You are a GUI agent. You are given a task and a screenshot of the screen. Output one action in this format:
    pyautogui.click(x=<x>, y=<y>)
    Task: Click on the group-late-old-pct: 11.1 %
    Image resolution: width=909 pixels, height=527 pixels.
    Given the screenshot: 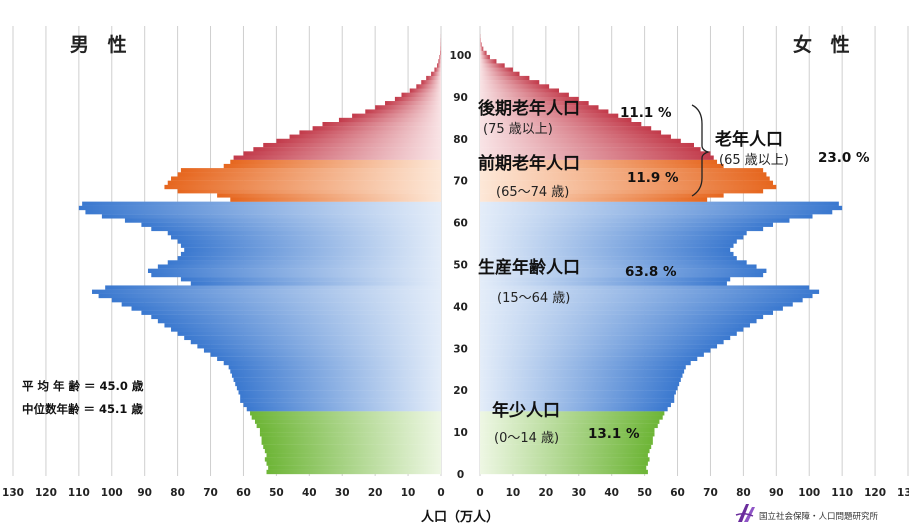 What is the action you would take?
    pyautogui.click(x=646, y=113)
    